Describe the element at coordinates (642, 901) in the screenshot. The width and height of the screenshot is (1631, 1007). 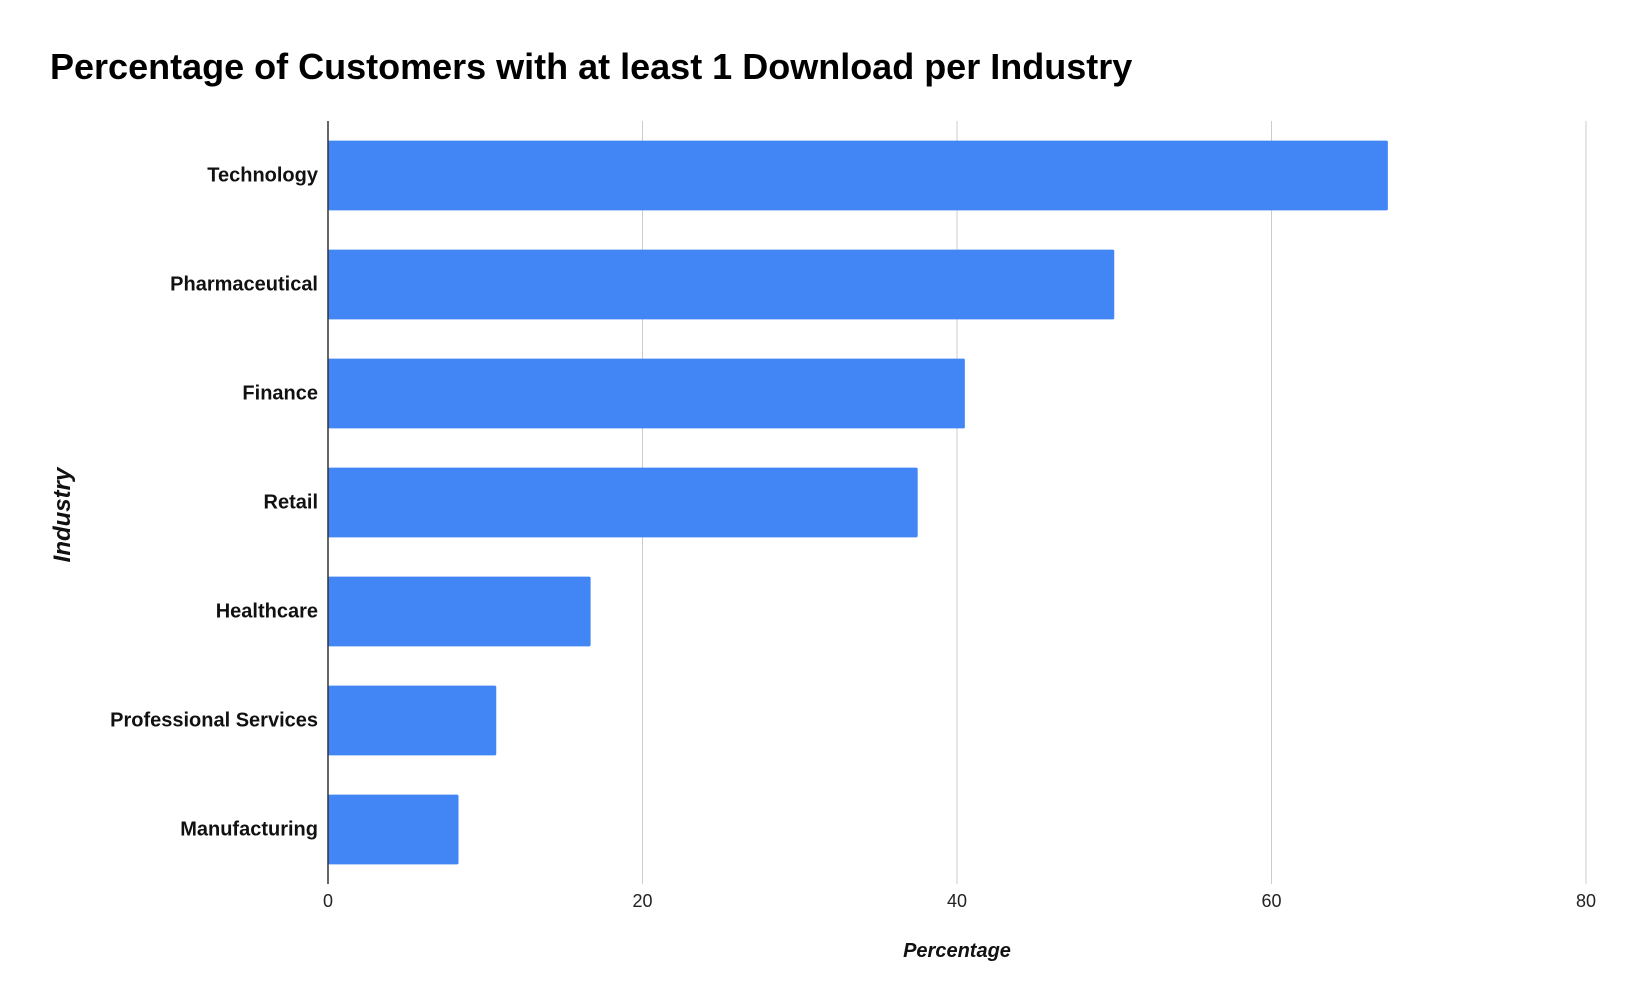
I see `x-tick-label: 20` at that location.